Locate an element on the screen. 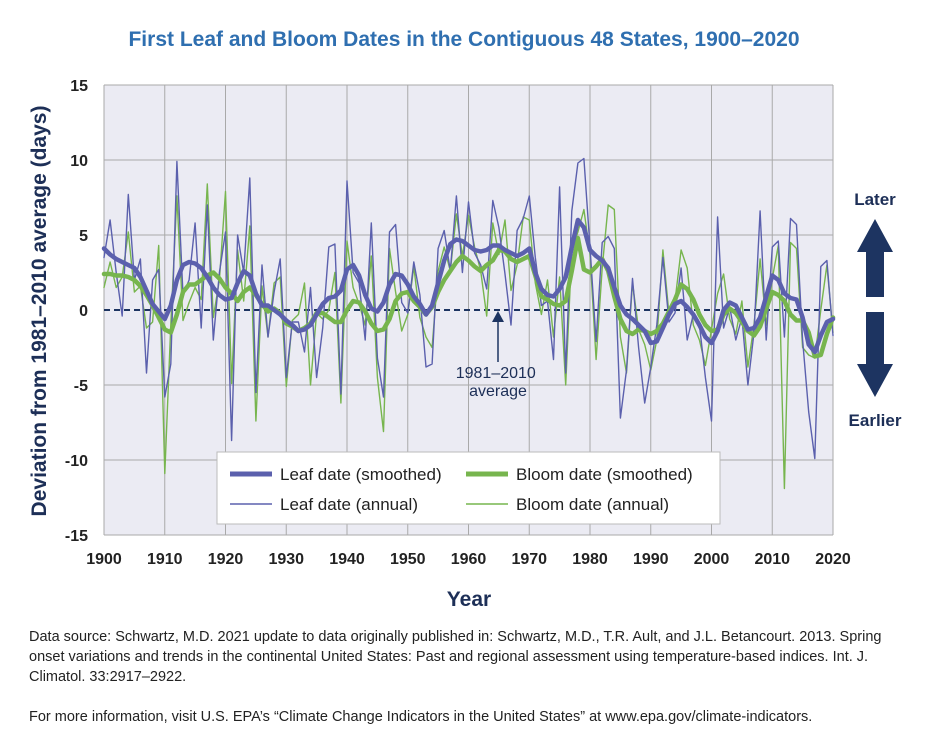 This screenshot has width=928, height=749. x-tick-label: 1900 is located at coordinates (104, 559).